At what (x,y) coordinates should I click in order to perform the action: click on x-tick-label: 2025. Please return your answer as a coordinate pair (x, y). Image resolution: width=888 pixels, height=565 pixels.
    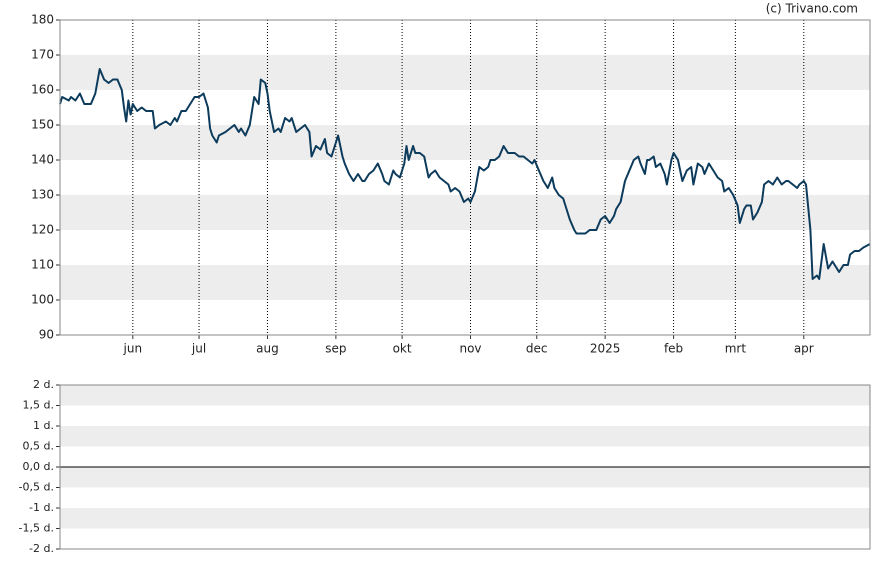
    Looking at the image, I should click on (605, 349).